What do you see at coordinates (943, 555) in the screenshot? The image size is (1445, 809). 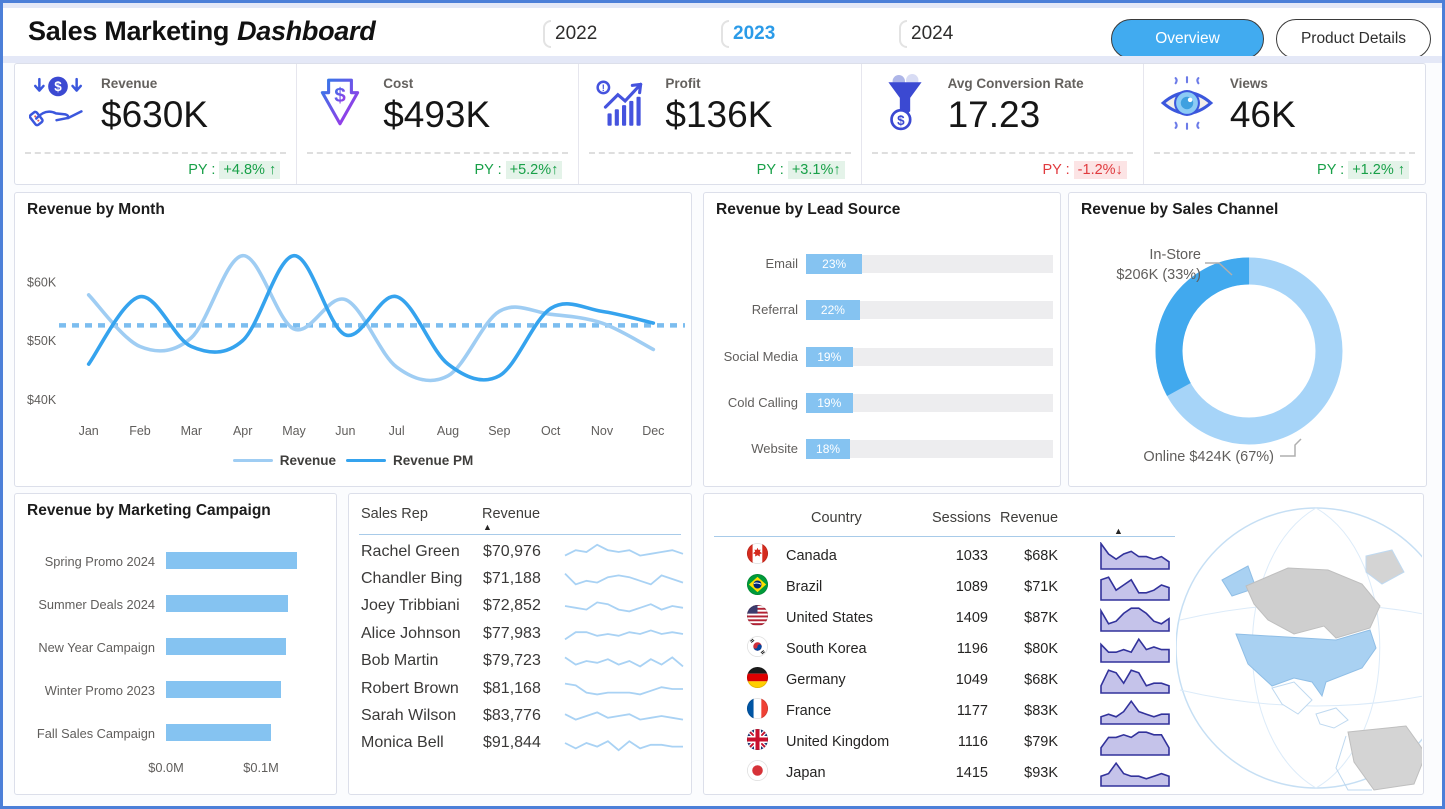 I see `country-row-canada: Canada 1033 $68K` at bounding box center [943, 555].